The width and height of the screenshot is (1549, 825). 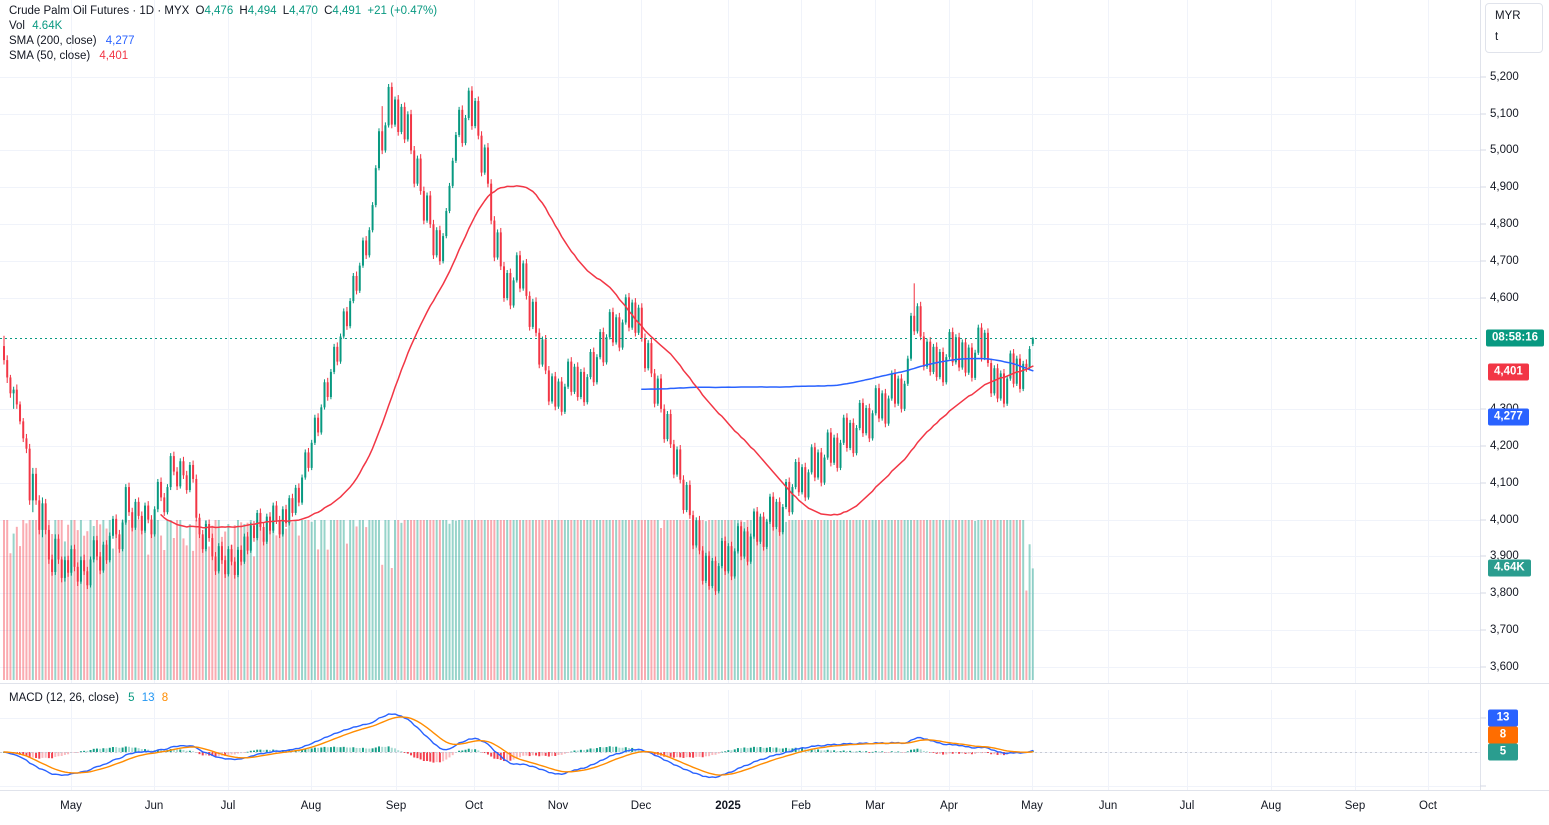 I want to click on macd-signal-line, so click(x=518, y=746).